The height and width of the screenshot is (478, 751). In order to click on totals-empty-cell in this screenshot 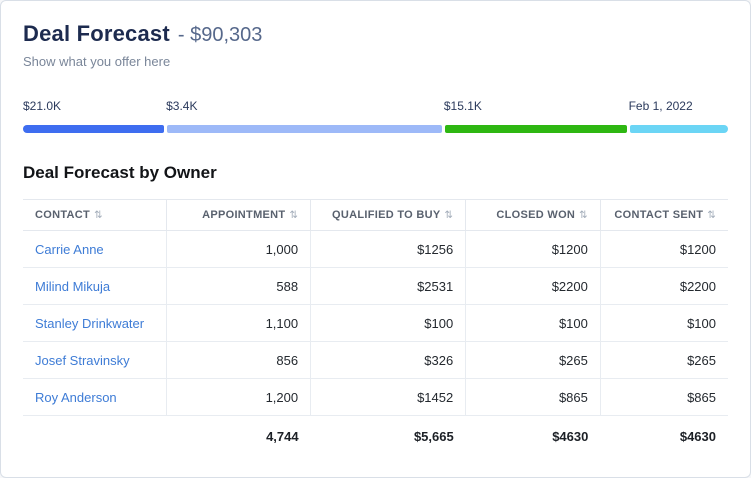, I will do `click(94, 435)`.